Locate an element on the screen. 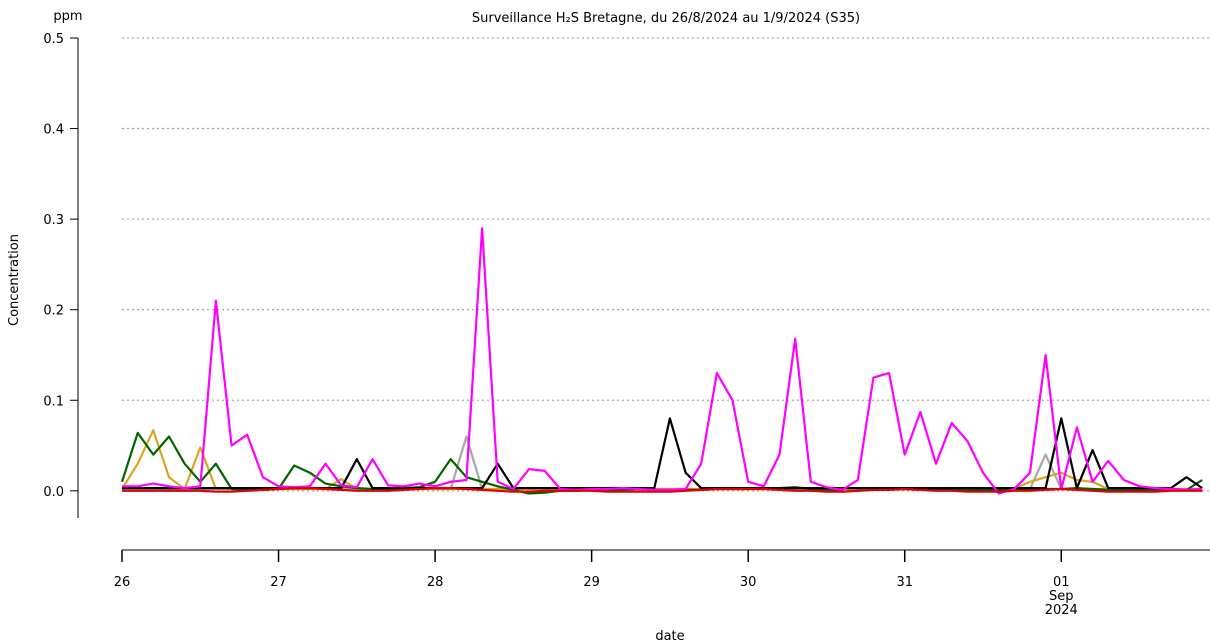 This screenshot has height=644, width=1210. y-tick-label: 0.4 is located at coordinates (53, 130).